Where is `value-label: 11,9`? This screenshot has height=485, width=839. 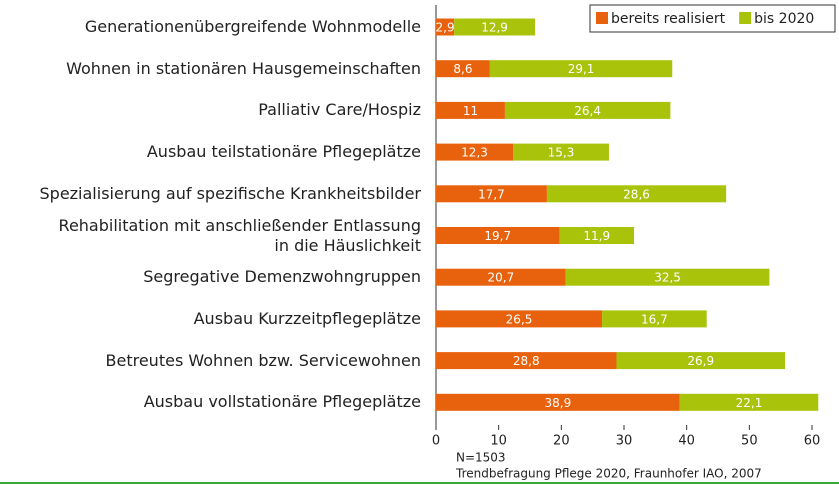 value-label: 11,9 is located at coordinates (596, 236).